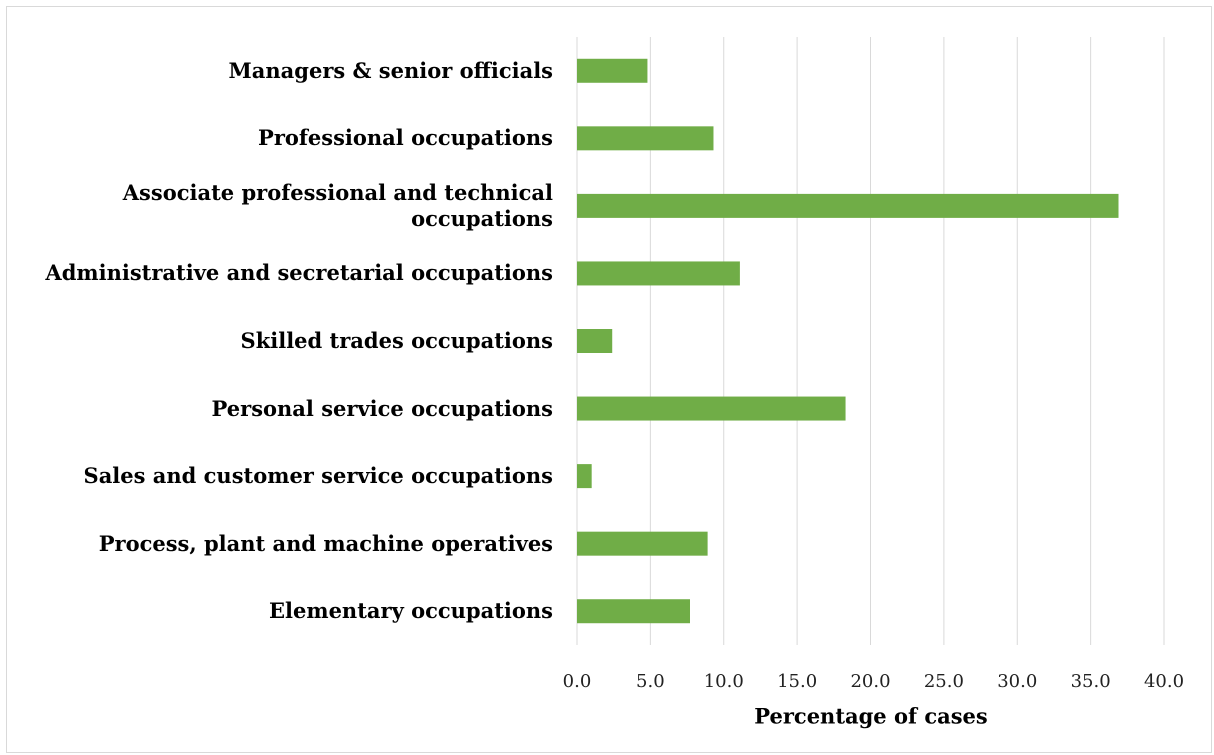 The image size is (1214, 755). What do you see at coordinates (325, 543) in the screenshot?
I see `y-tick-label: Process, plant and machine operatives` at bounding box center [325, 543].